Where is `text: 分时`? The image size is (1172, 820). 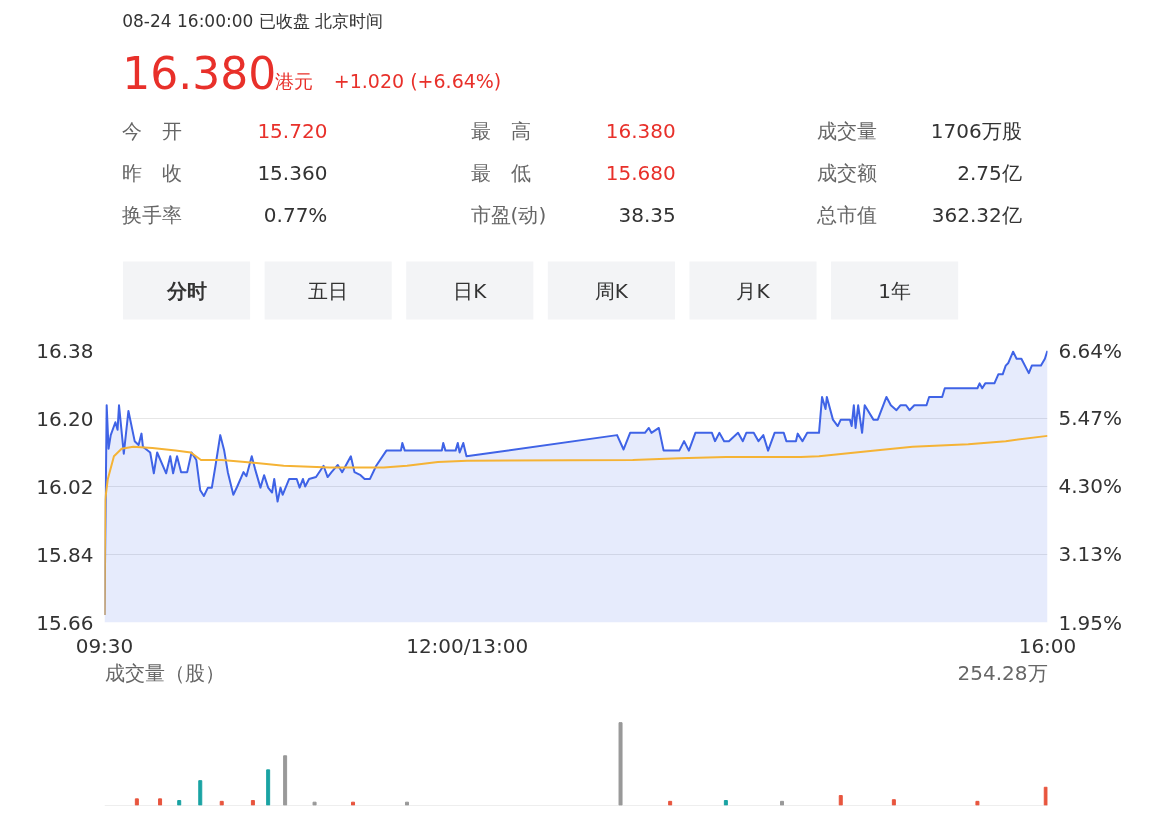 text: 分时 is located at coordinates (186, 290).